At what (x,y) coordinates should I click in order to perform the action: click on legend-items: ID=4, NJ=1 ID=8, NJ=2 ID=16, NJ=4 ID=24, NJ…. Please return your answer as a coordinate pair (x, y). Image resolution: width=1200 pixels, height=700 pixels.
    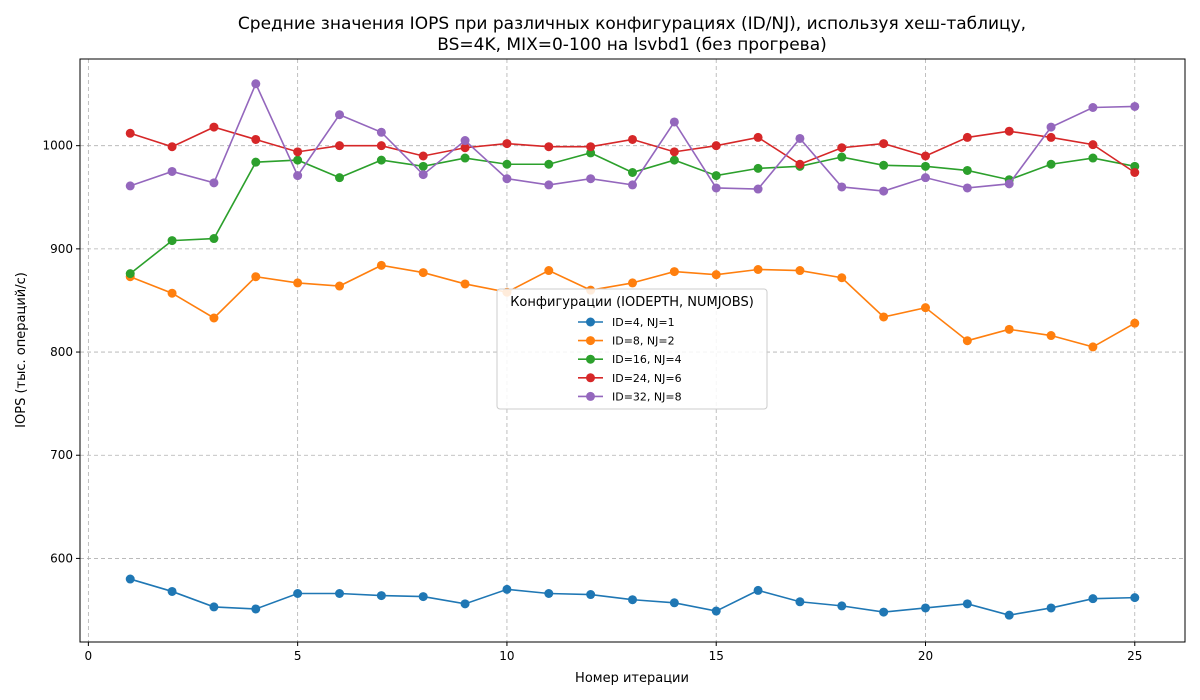
    Looking at the image, I should click on (630, 359).